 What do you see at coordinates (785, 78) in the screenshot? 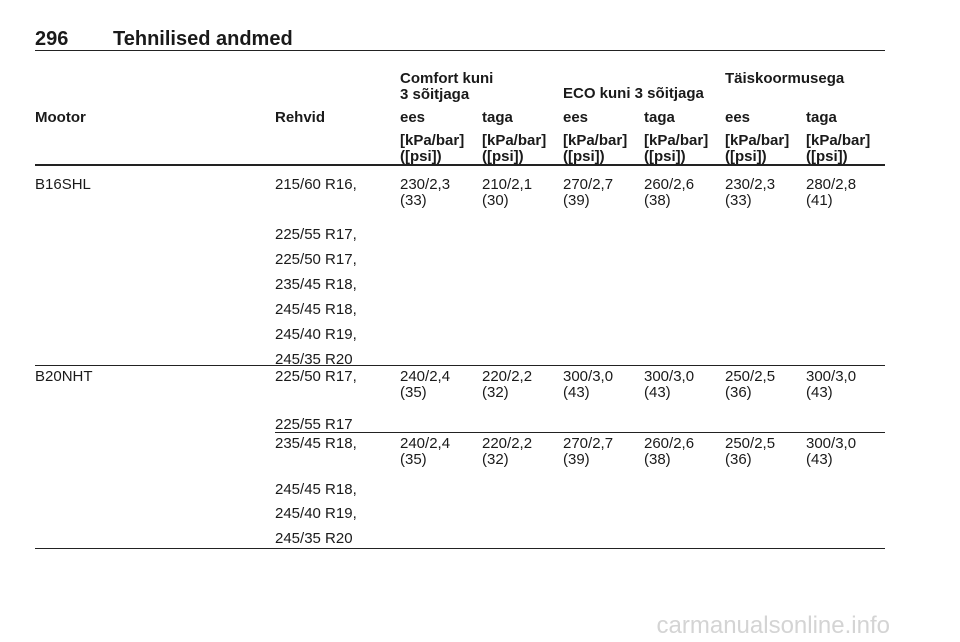
I see `group-header: Täiskoormusega` at bounding box center [785, 78].